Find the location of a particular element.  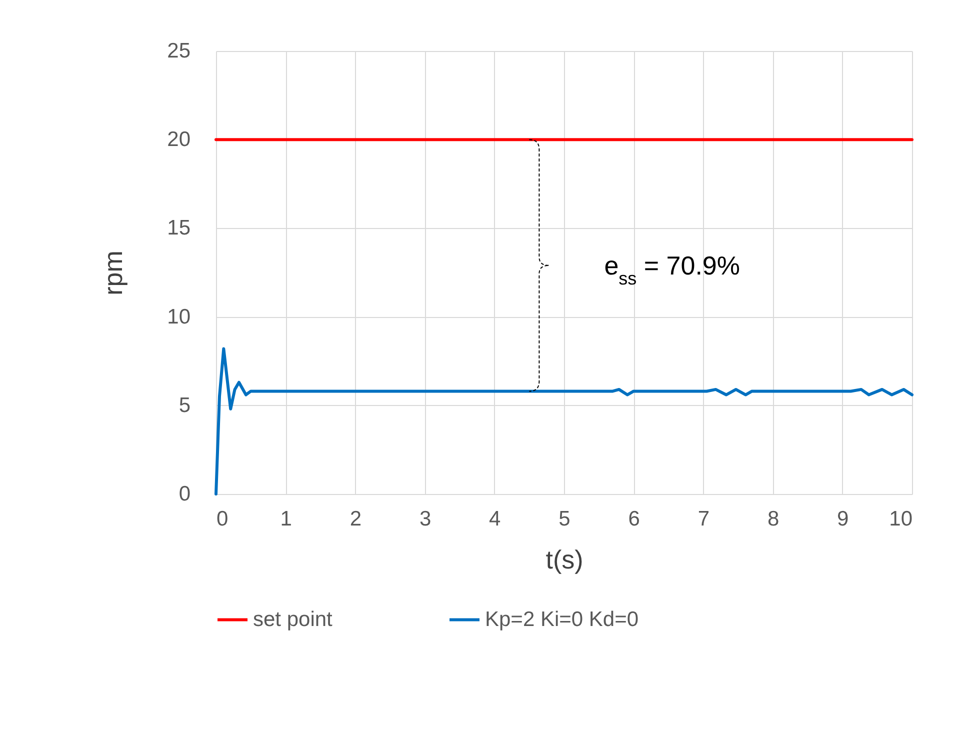

y-axis-title: rpm is located at coordinates (113, 273).